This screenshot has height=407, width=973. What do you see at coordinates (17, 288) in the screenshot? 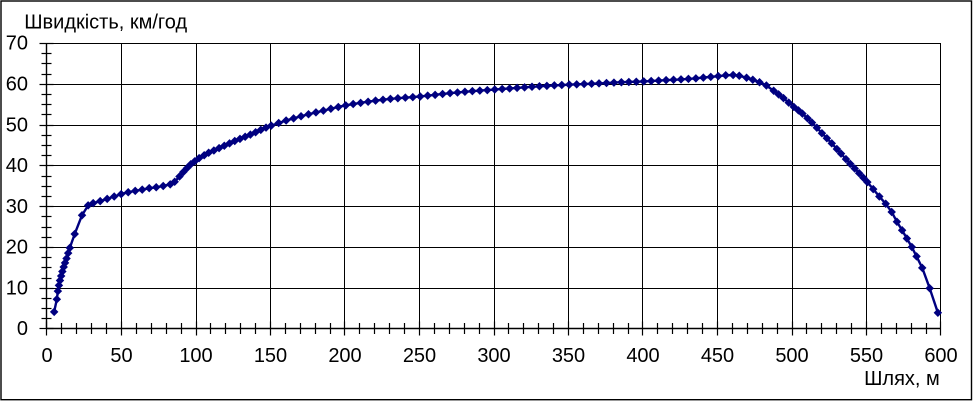
I see `svg-text: 10` at bounding box center [17, 288].